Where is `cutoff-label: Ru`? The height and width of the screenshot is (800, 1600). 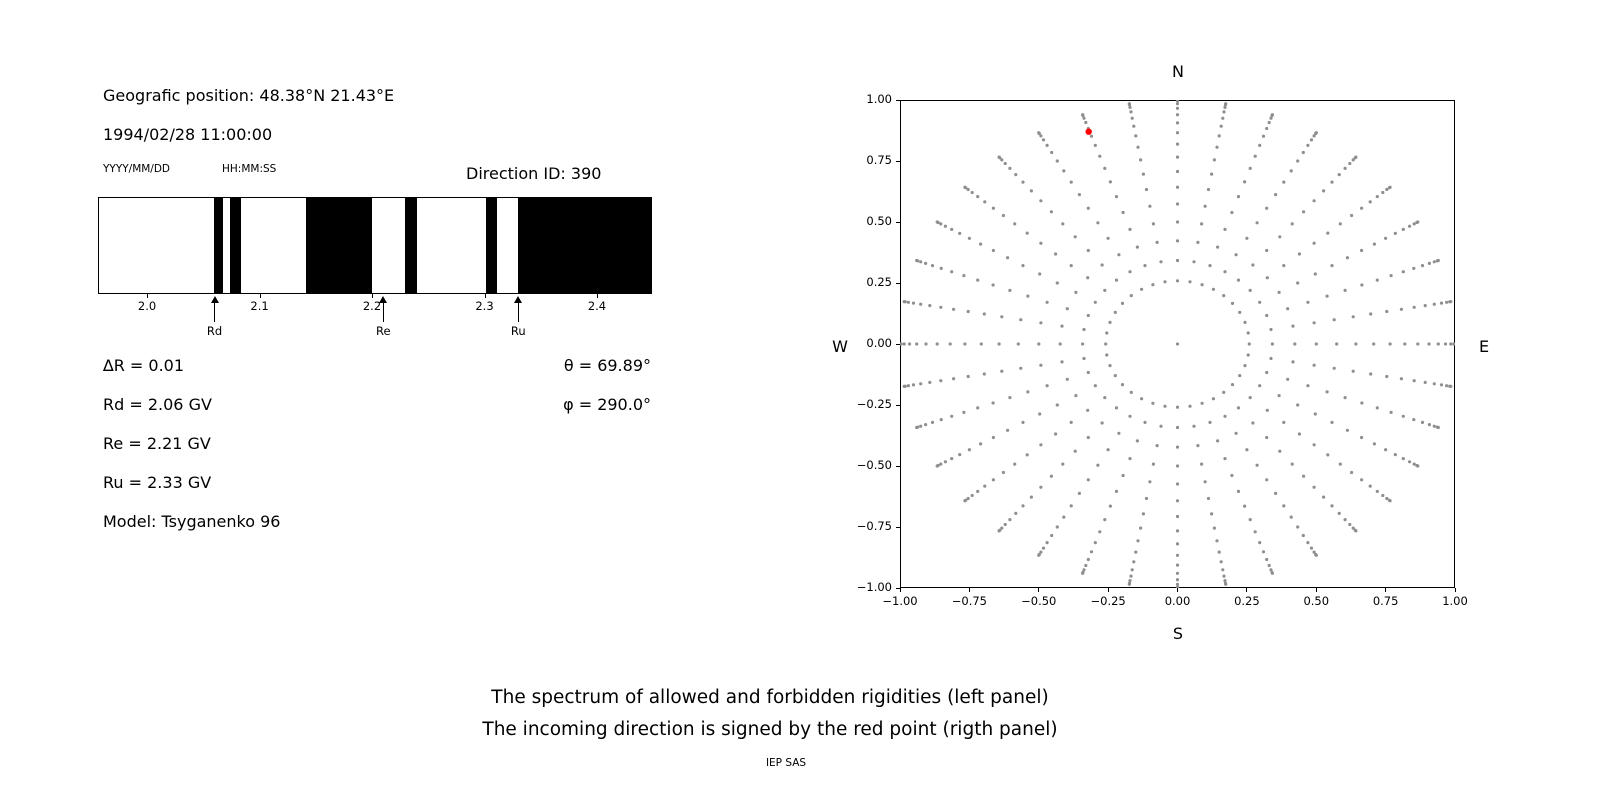 cutoff-label: Ru is located at coordinates (518, 331).